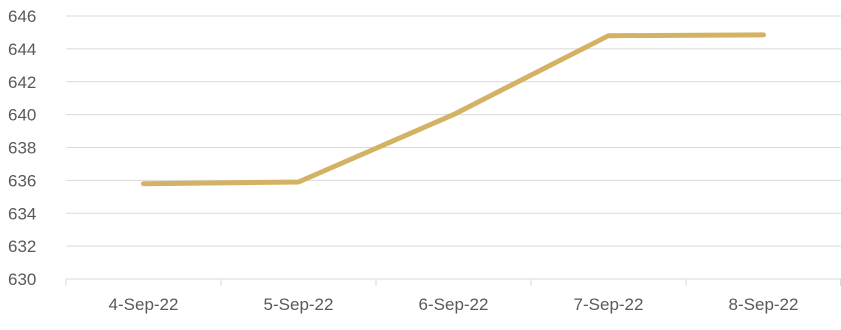  What do you see at coordinates (299, 304) in the screenshot?
I see `x-tick-label: 5-Sep-22` at bounding box center [299, 304].